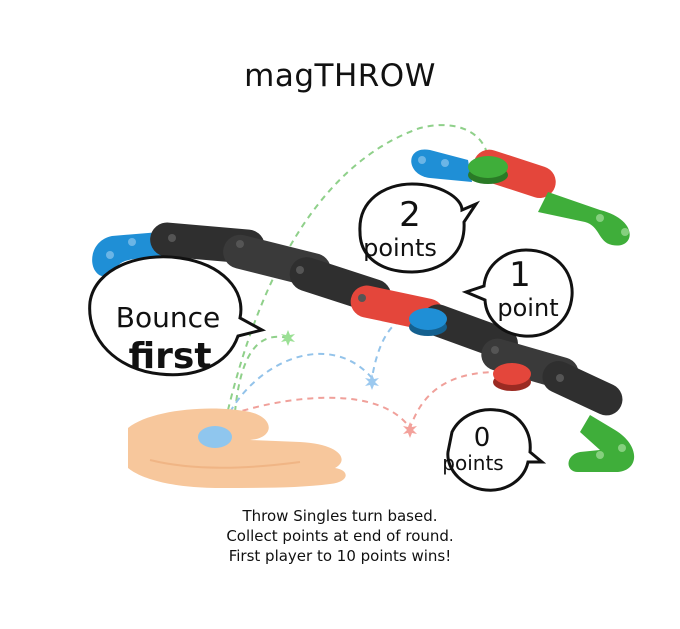 The height and width of the screenshot is (629, 680). I want to click on callout-zero-unit: points, so click(472, 463).